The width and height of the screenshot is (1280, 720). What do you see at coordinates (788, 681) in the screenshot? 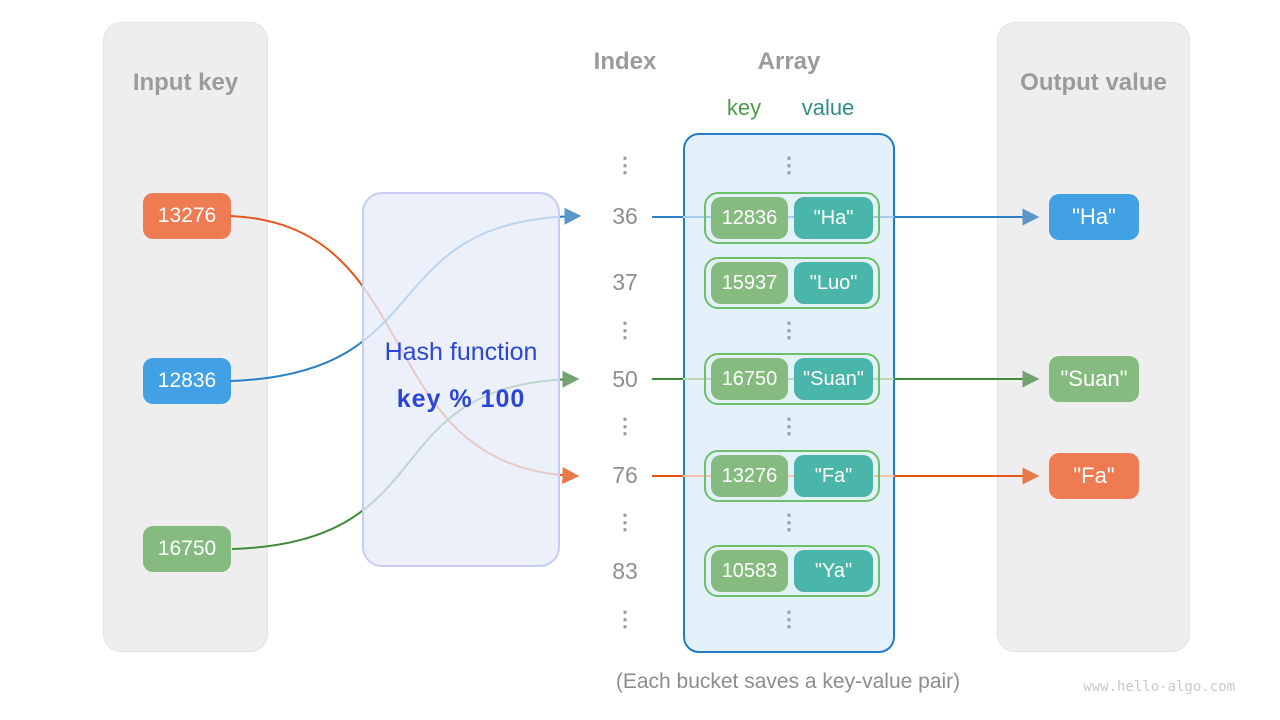
I see `diagram-caption: (Each bucket saves a key-value pair)` at bounding box center [788, 681].